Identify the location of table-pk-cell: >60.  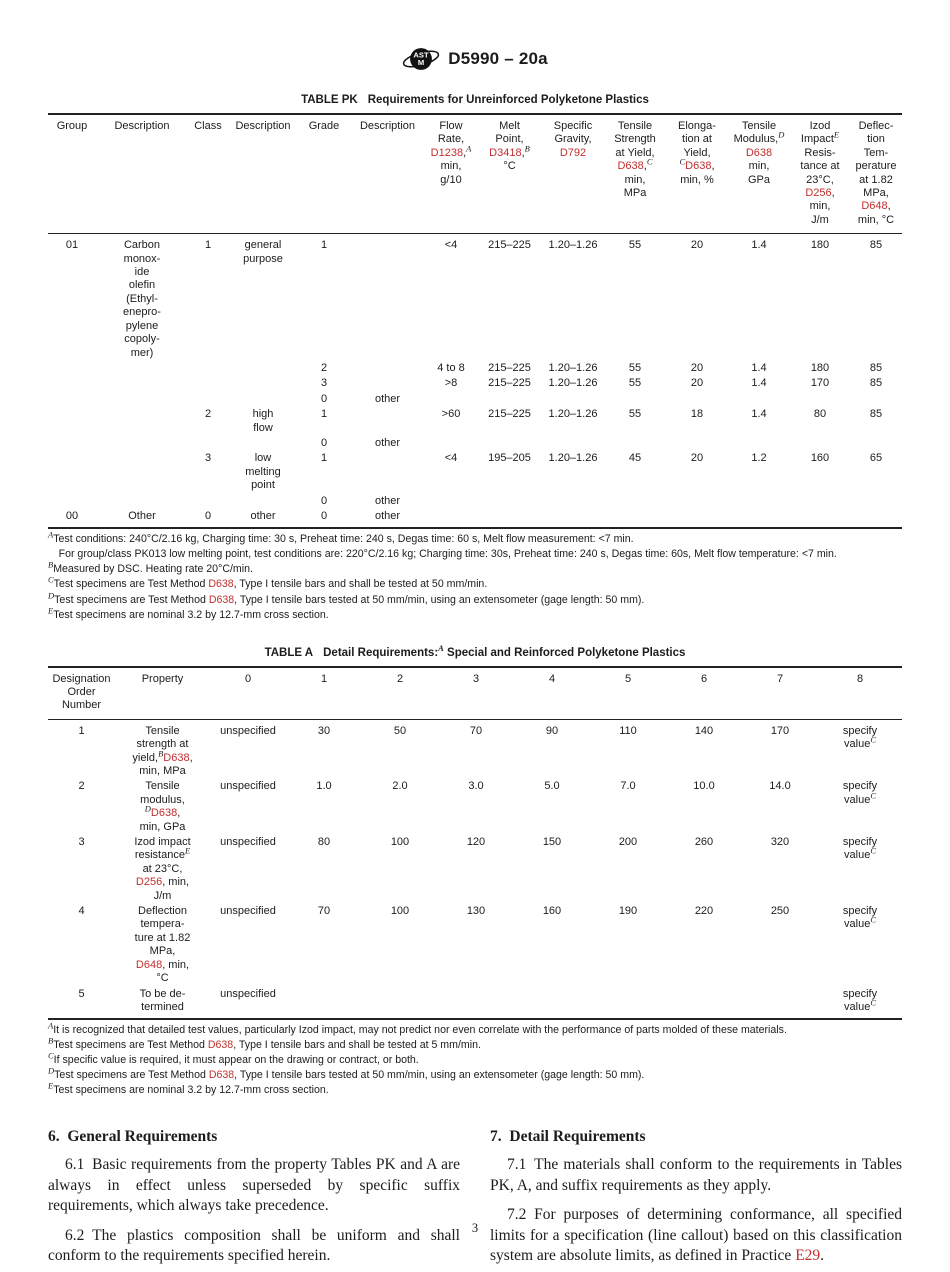
(451, 414).